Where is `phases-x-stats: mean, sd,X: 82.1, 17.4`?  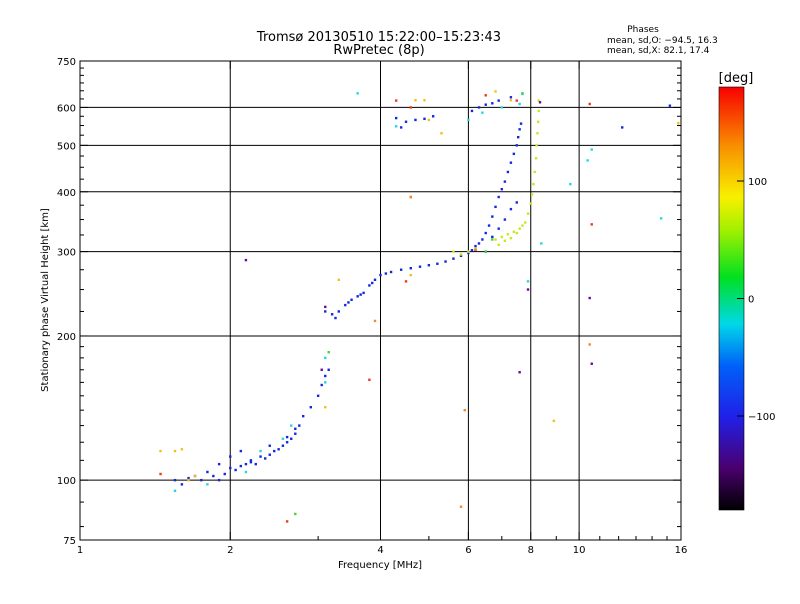
phases-x-stats: mean, sd,X: 82.1, 17.4 is located at coordinates (658, 51).